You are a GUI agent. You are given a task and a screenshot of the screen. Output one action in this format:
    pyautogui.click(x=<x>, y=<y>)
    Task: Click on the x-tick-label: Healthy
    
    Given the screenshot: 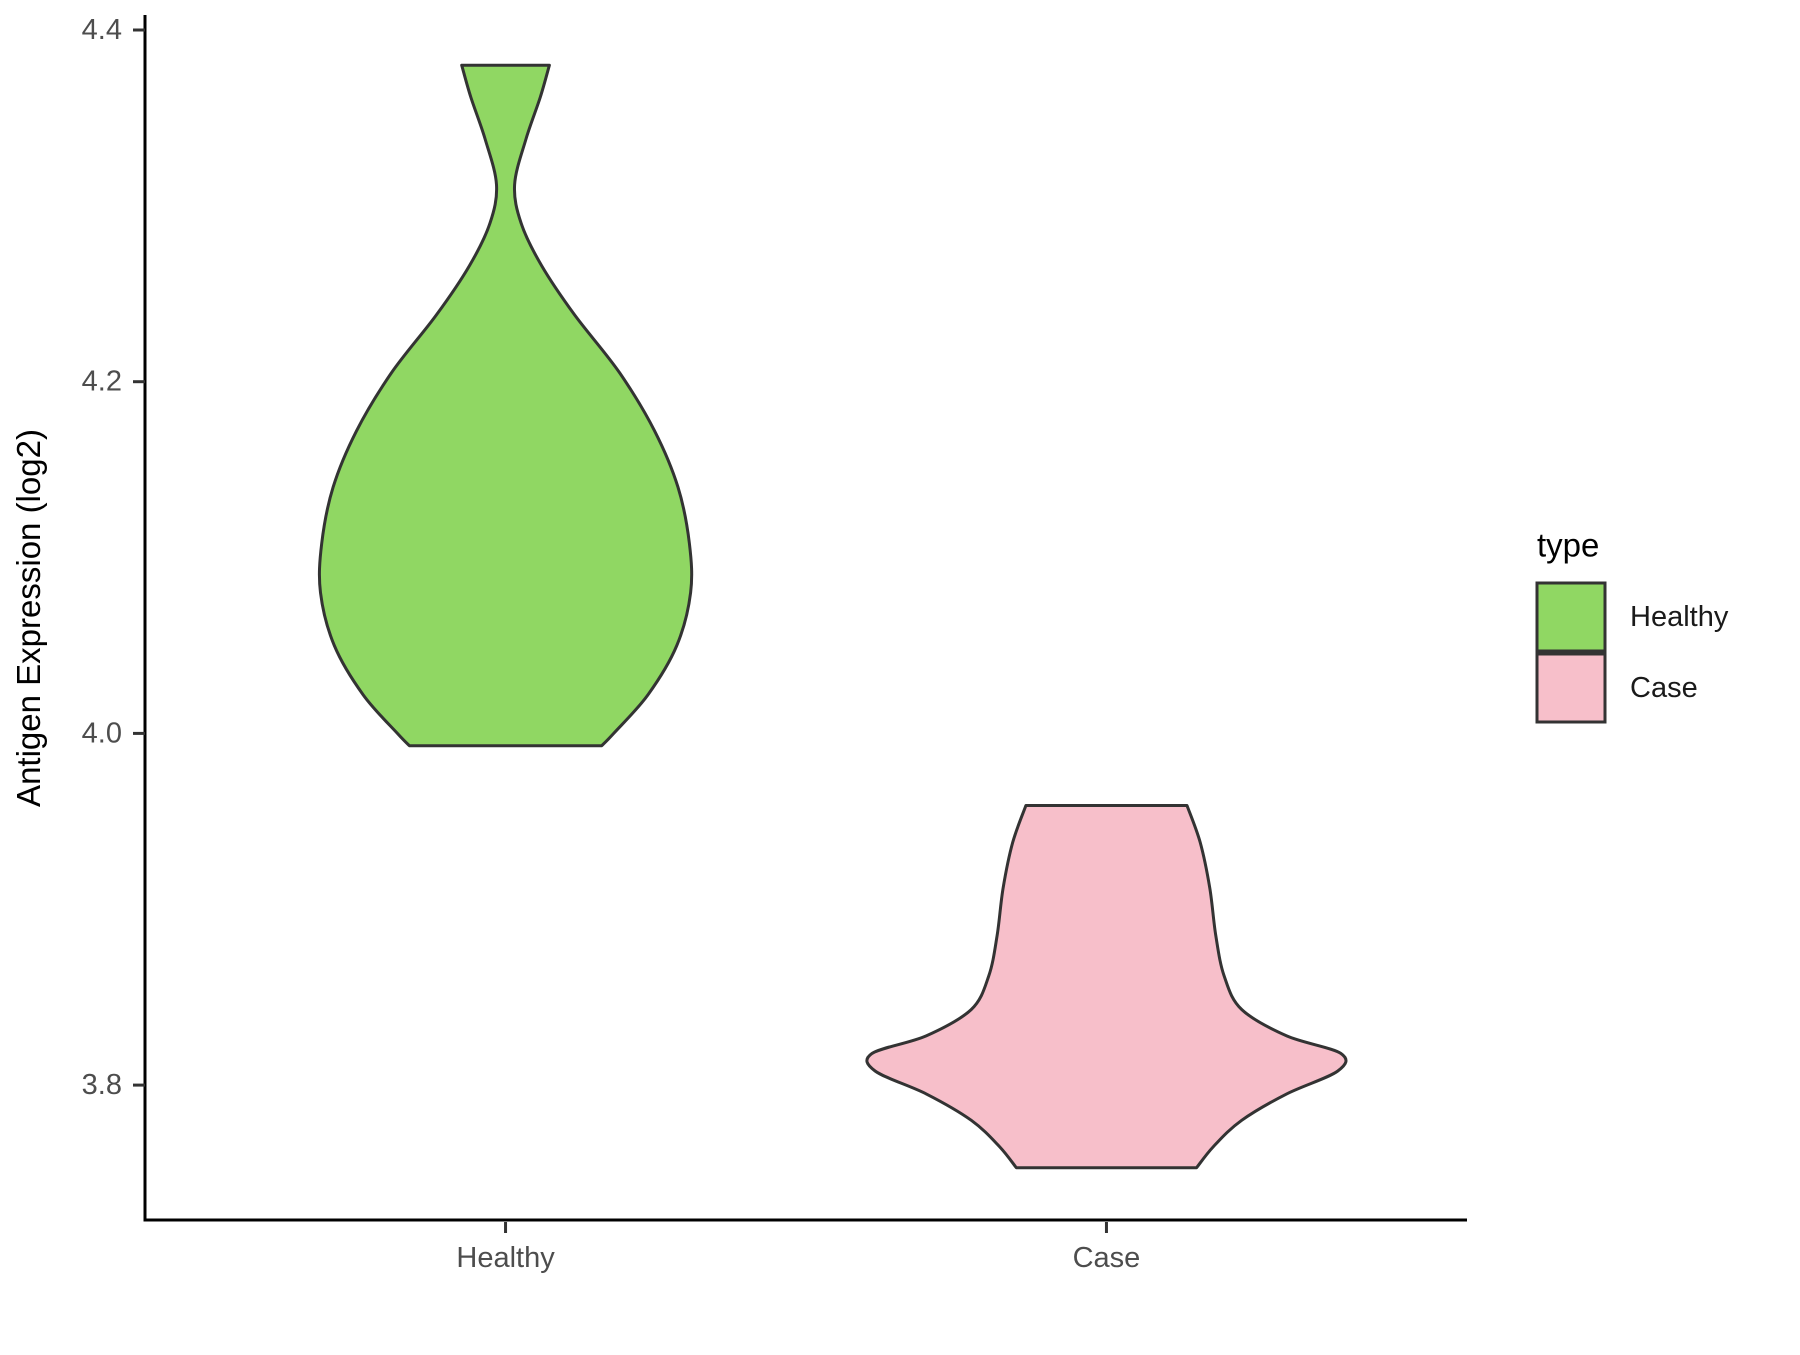 What is the action you would take?
    pyautogui.click(x=505, y=1258)
    